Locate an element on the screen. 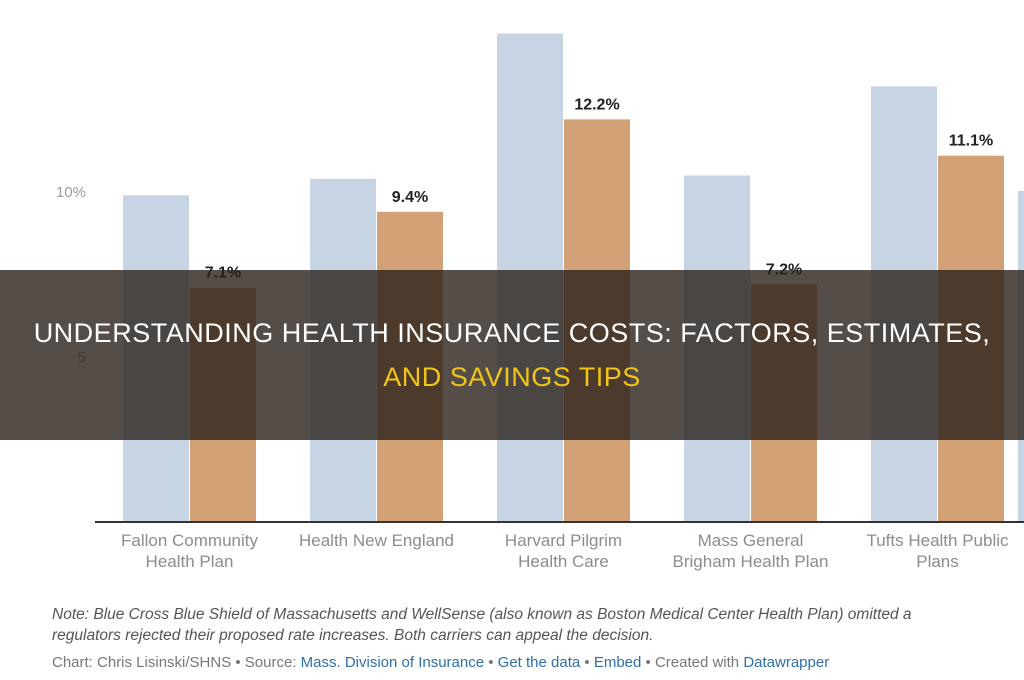 This screenshot has width=1024, height=680. data-label: 9.4% is located at coordinates (410, 197).